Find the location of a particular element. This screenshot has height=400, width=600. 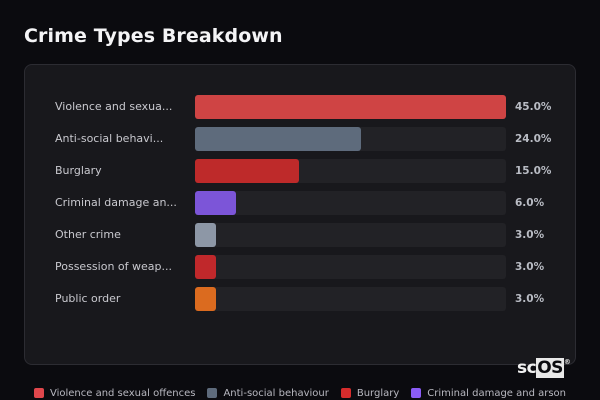

bar-value: 6.0% is located at coordinates (530, 203).